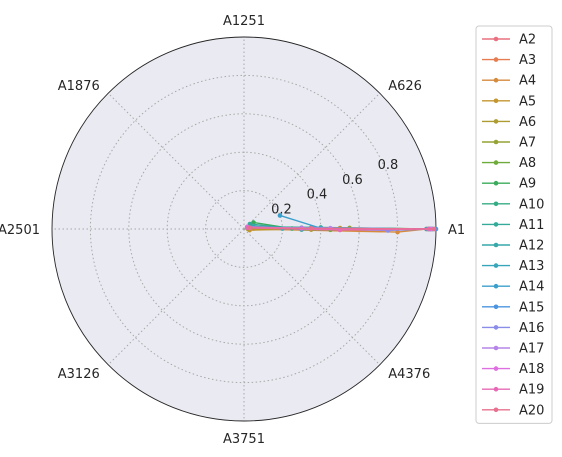  What do you see at coordinates (527, 143) in the screenshot?
I see `legend-label: A7` at bounding box center [527, 143].